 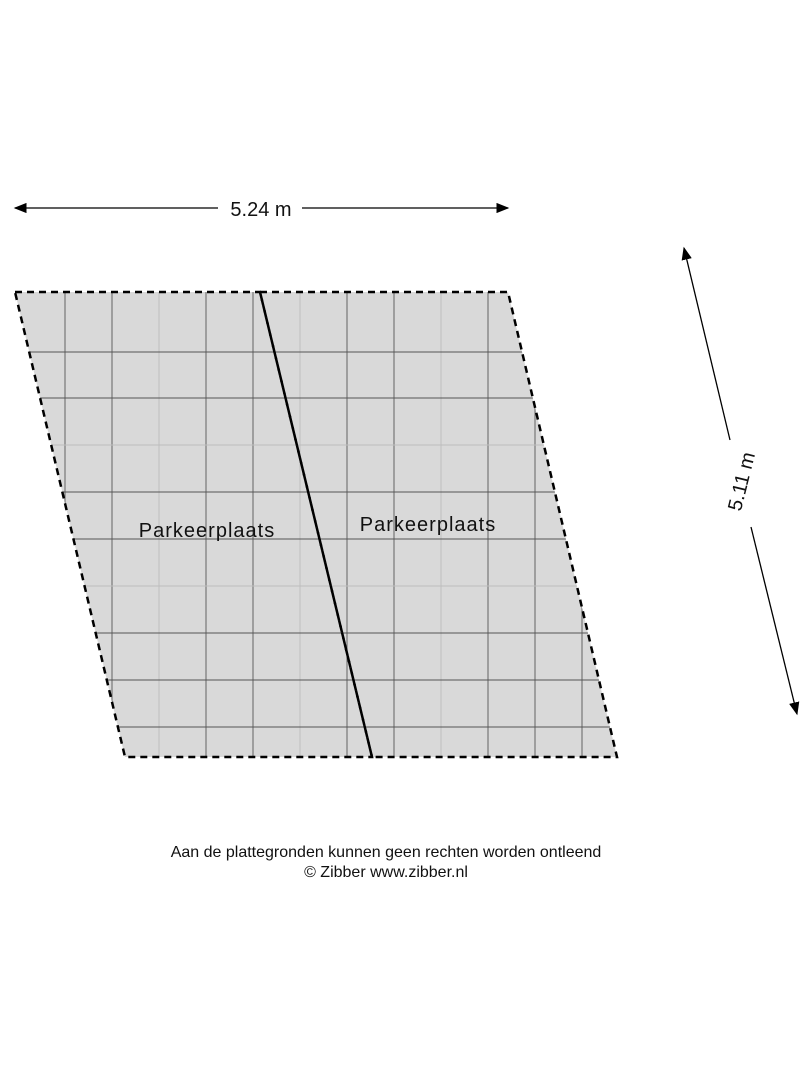 What do you see at coordinates (260, 210) in the screenshot?
I see `width-dimension-label: 5.24 m` at bounding box center [260, 210].